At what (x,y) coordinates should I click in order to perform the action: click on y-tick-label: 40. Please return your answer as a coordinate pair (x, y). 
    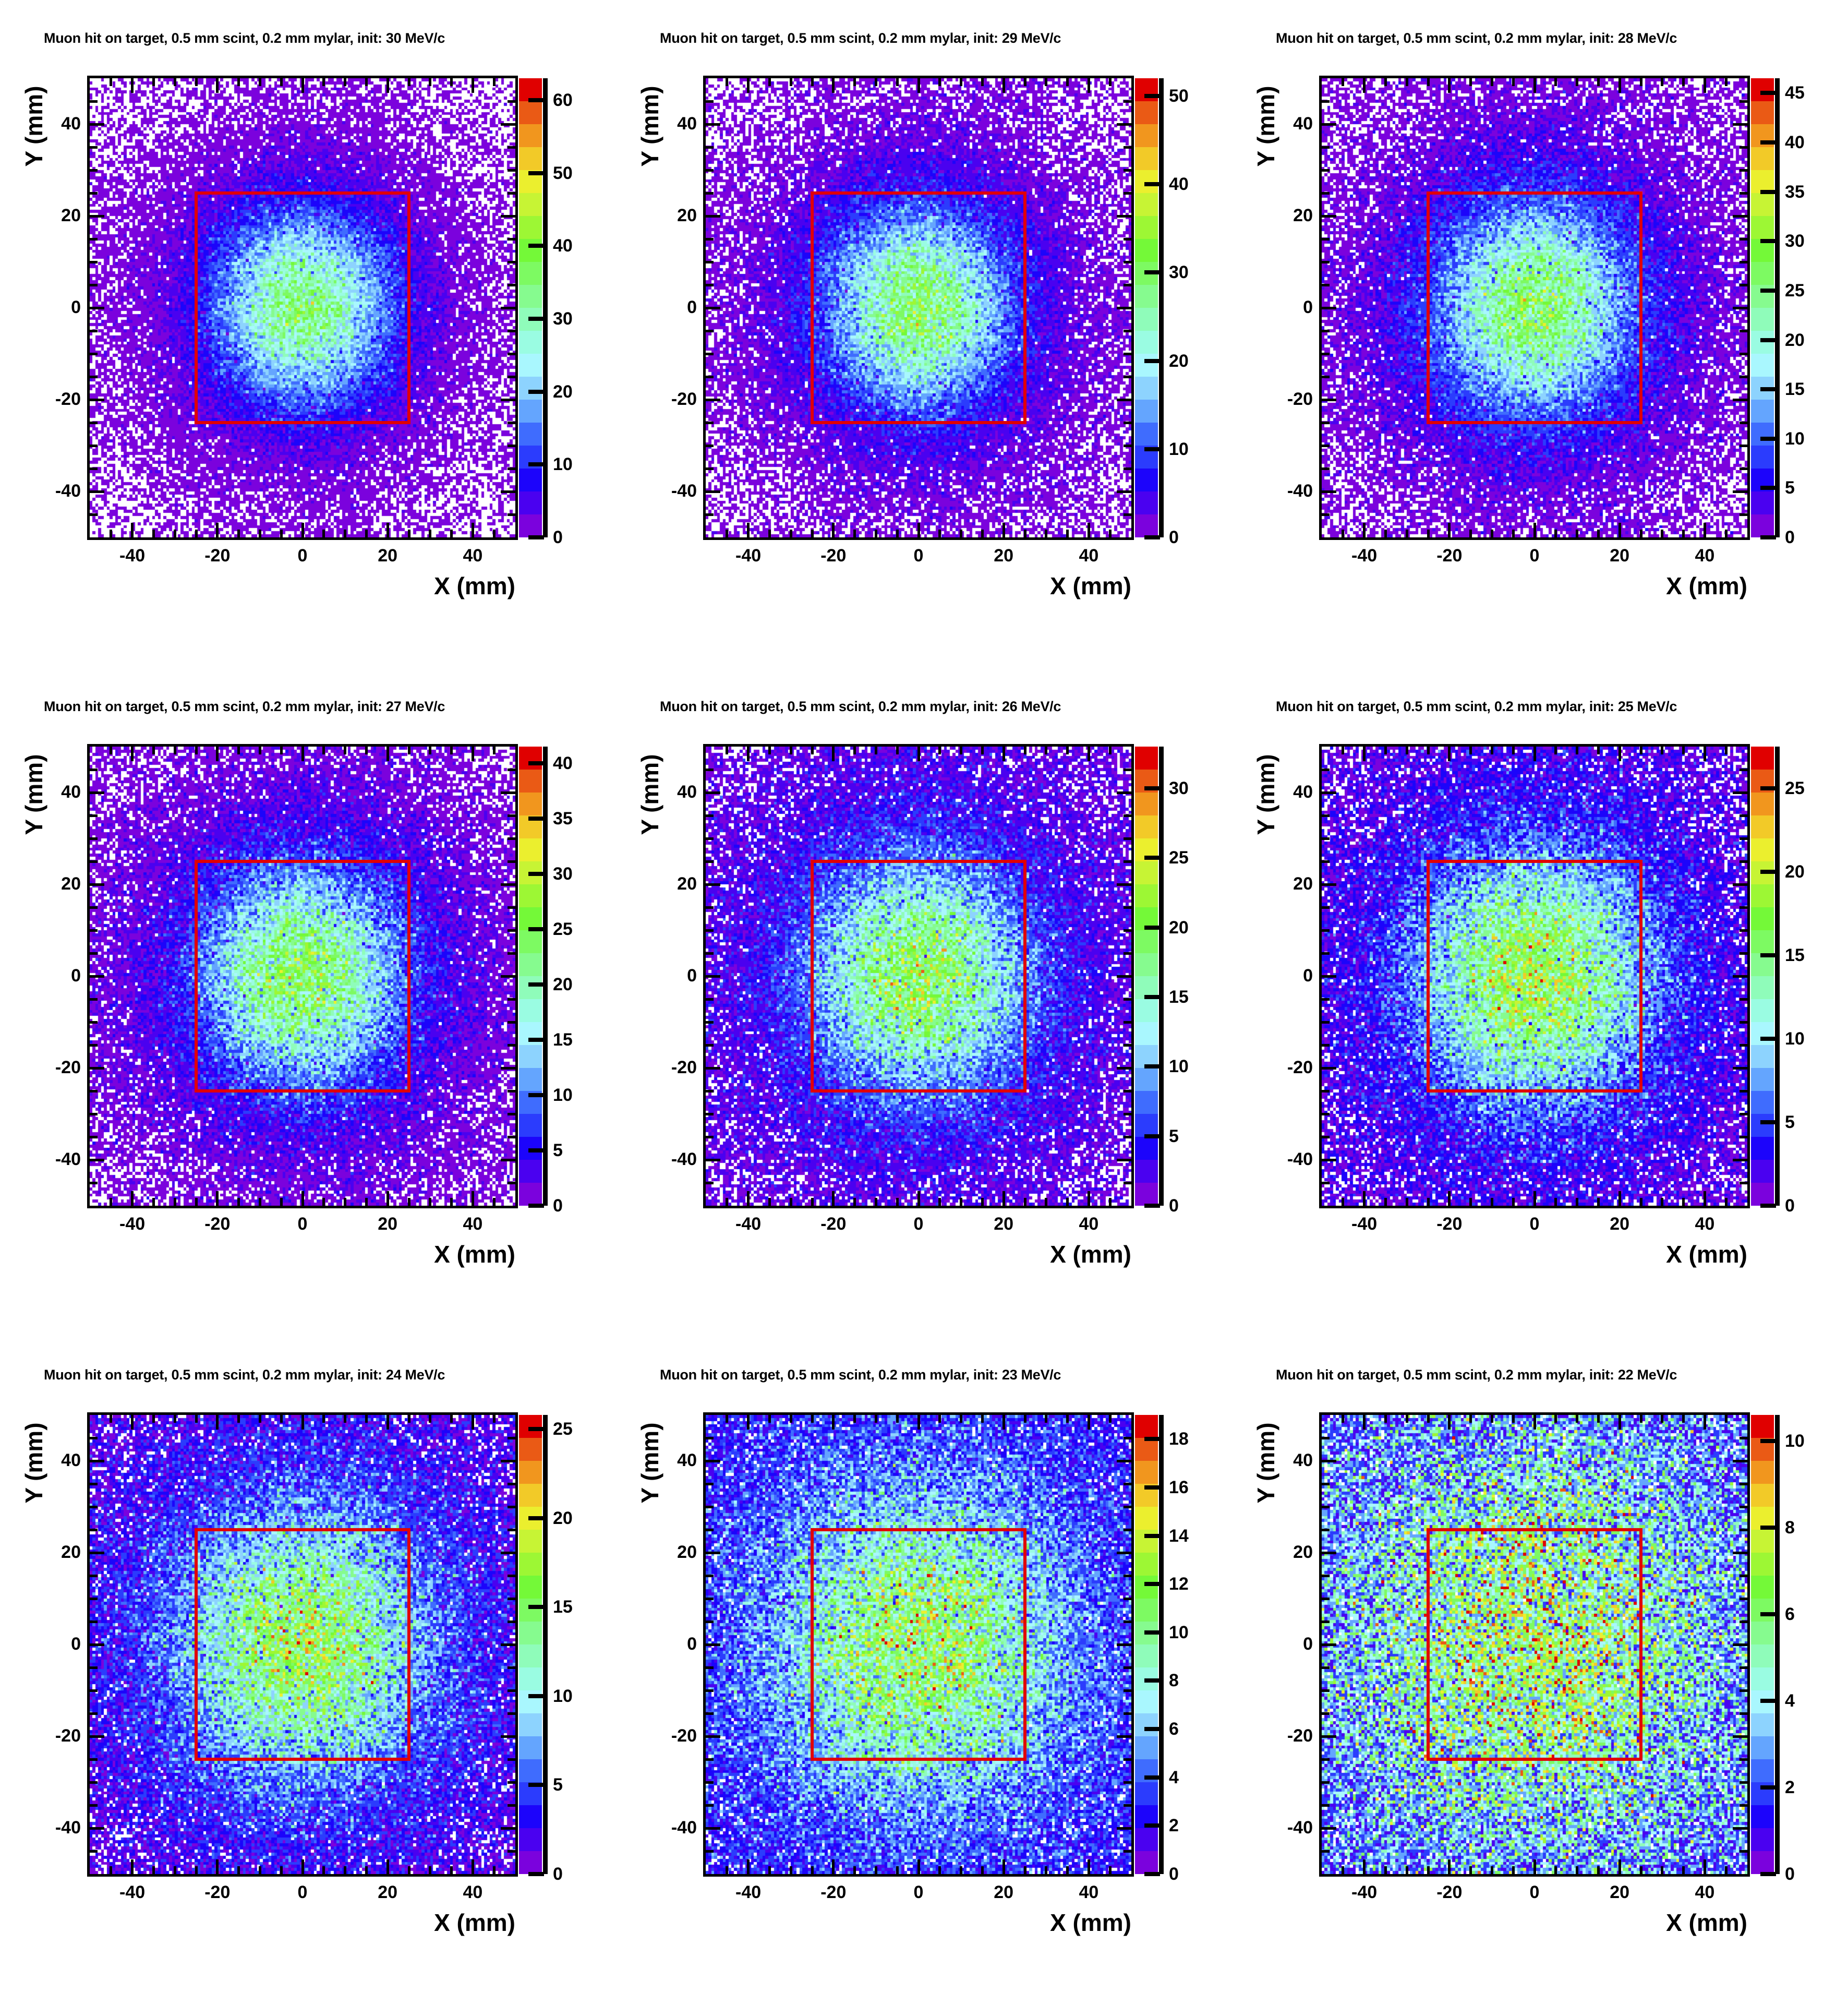
    Looking at the image, I should click on (71, 124).